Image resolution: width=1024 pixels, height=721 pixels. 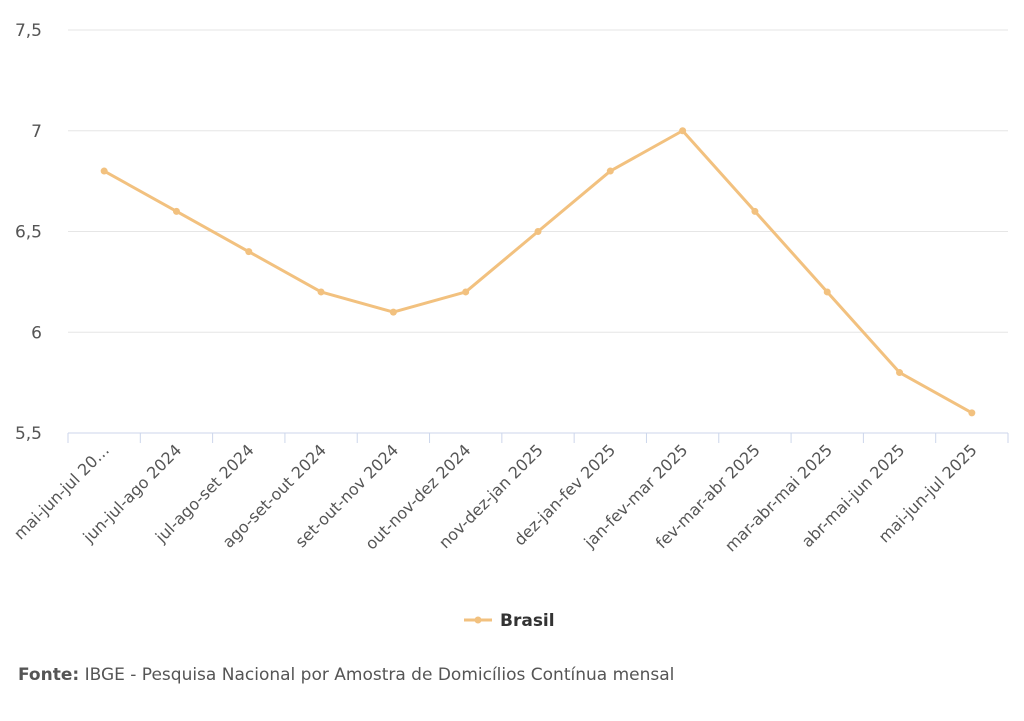 I want to click on legend: Brasil, so click(x=509, y=621).